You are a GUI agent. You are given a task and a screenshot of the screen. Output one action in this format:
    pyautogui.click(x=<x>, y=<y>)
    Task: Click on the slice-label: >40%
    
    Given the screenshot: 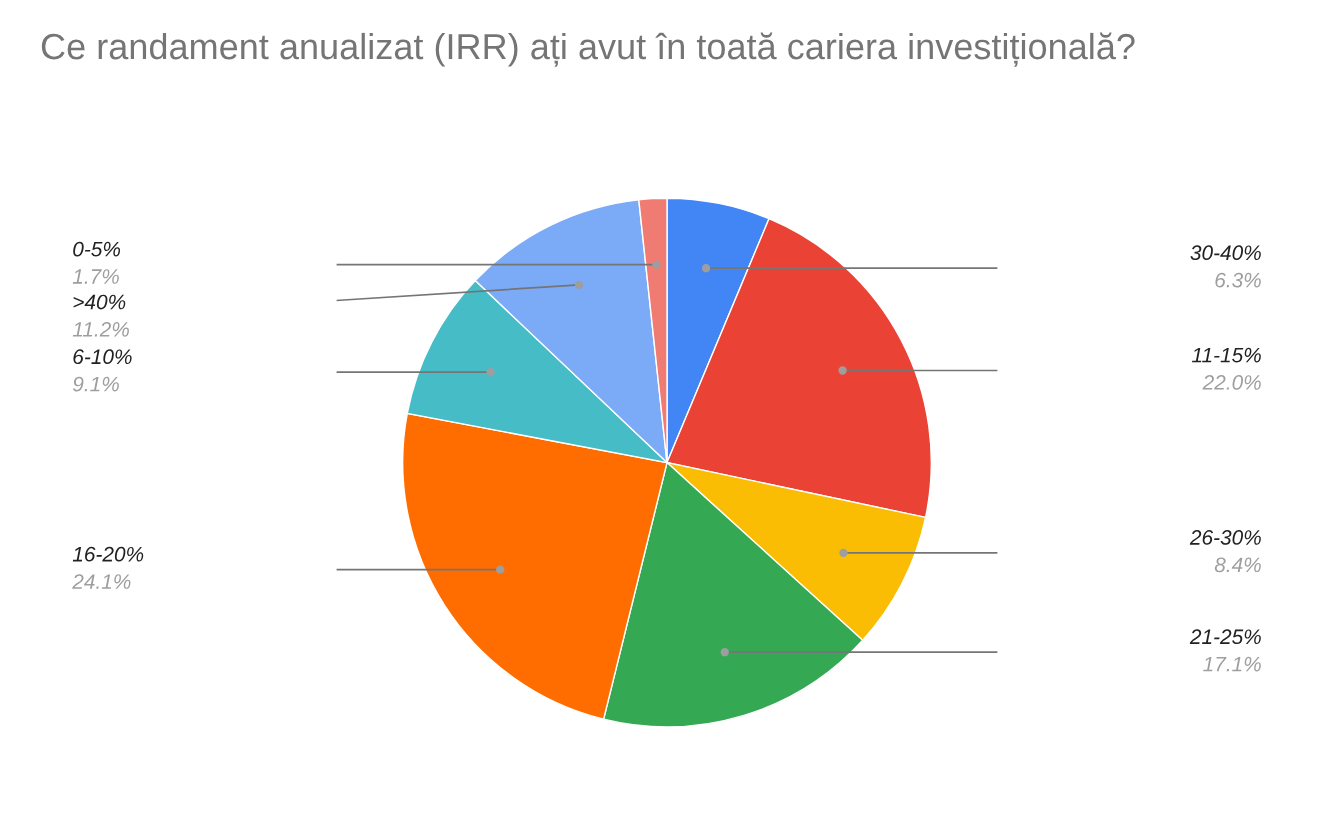 What is the action you would take?
    pyautogui.click(x=99, y=302)
    